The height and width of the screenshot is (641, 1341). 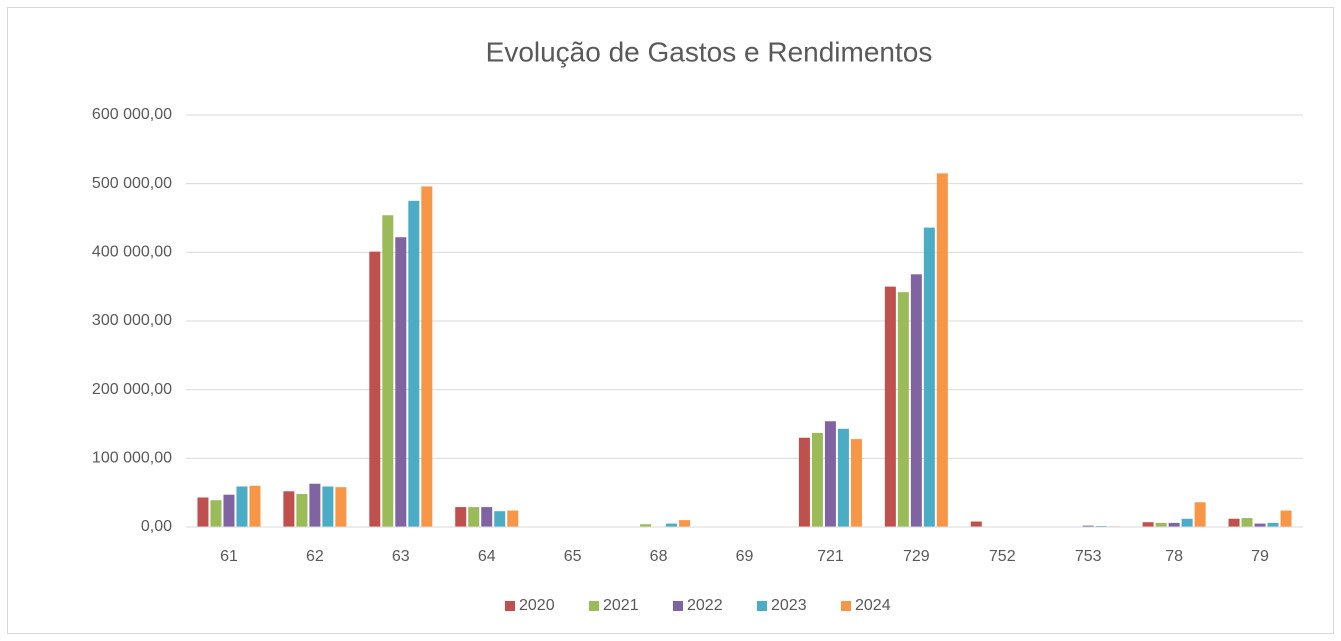 What do you see at coordinates (916, 556) in the screenshot?
I see `x-tick-label: 729` at bounding box center [916, 556].